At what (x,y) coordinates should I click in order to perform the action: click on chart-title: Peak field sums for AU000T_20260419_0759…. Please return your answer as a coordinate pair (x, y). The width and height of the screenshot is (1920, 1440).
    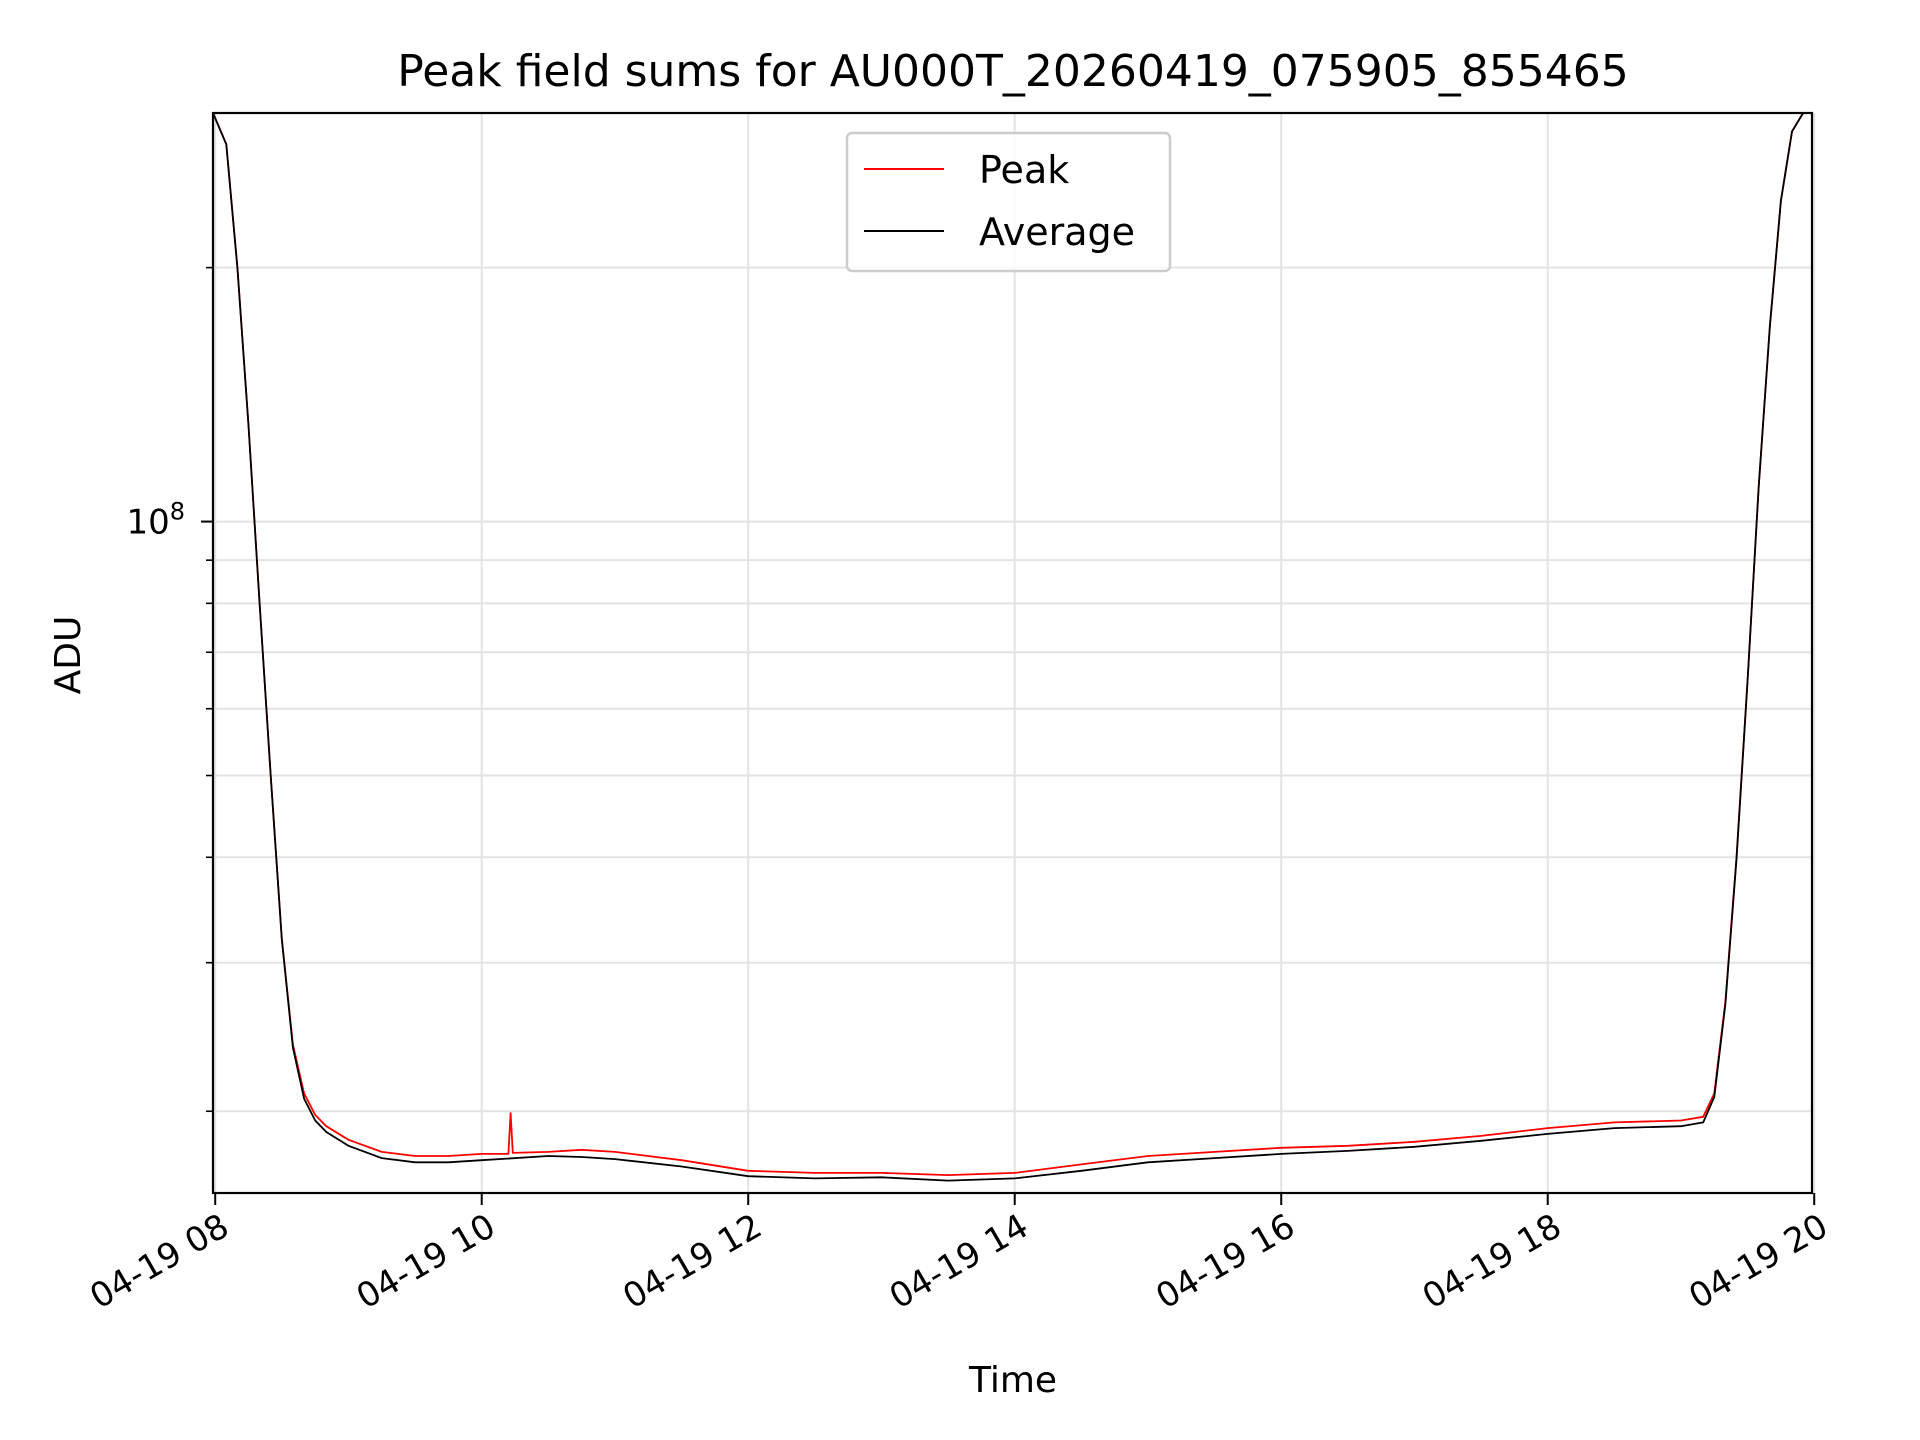
    Looking at the image, I should click on (1013, 71).